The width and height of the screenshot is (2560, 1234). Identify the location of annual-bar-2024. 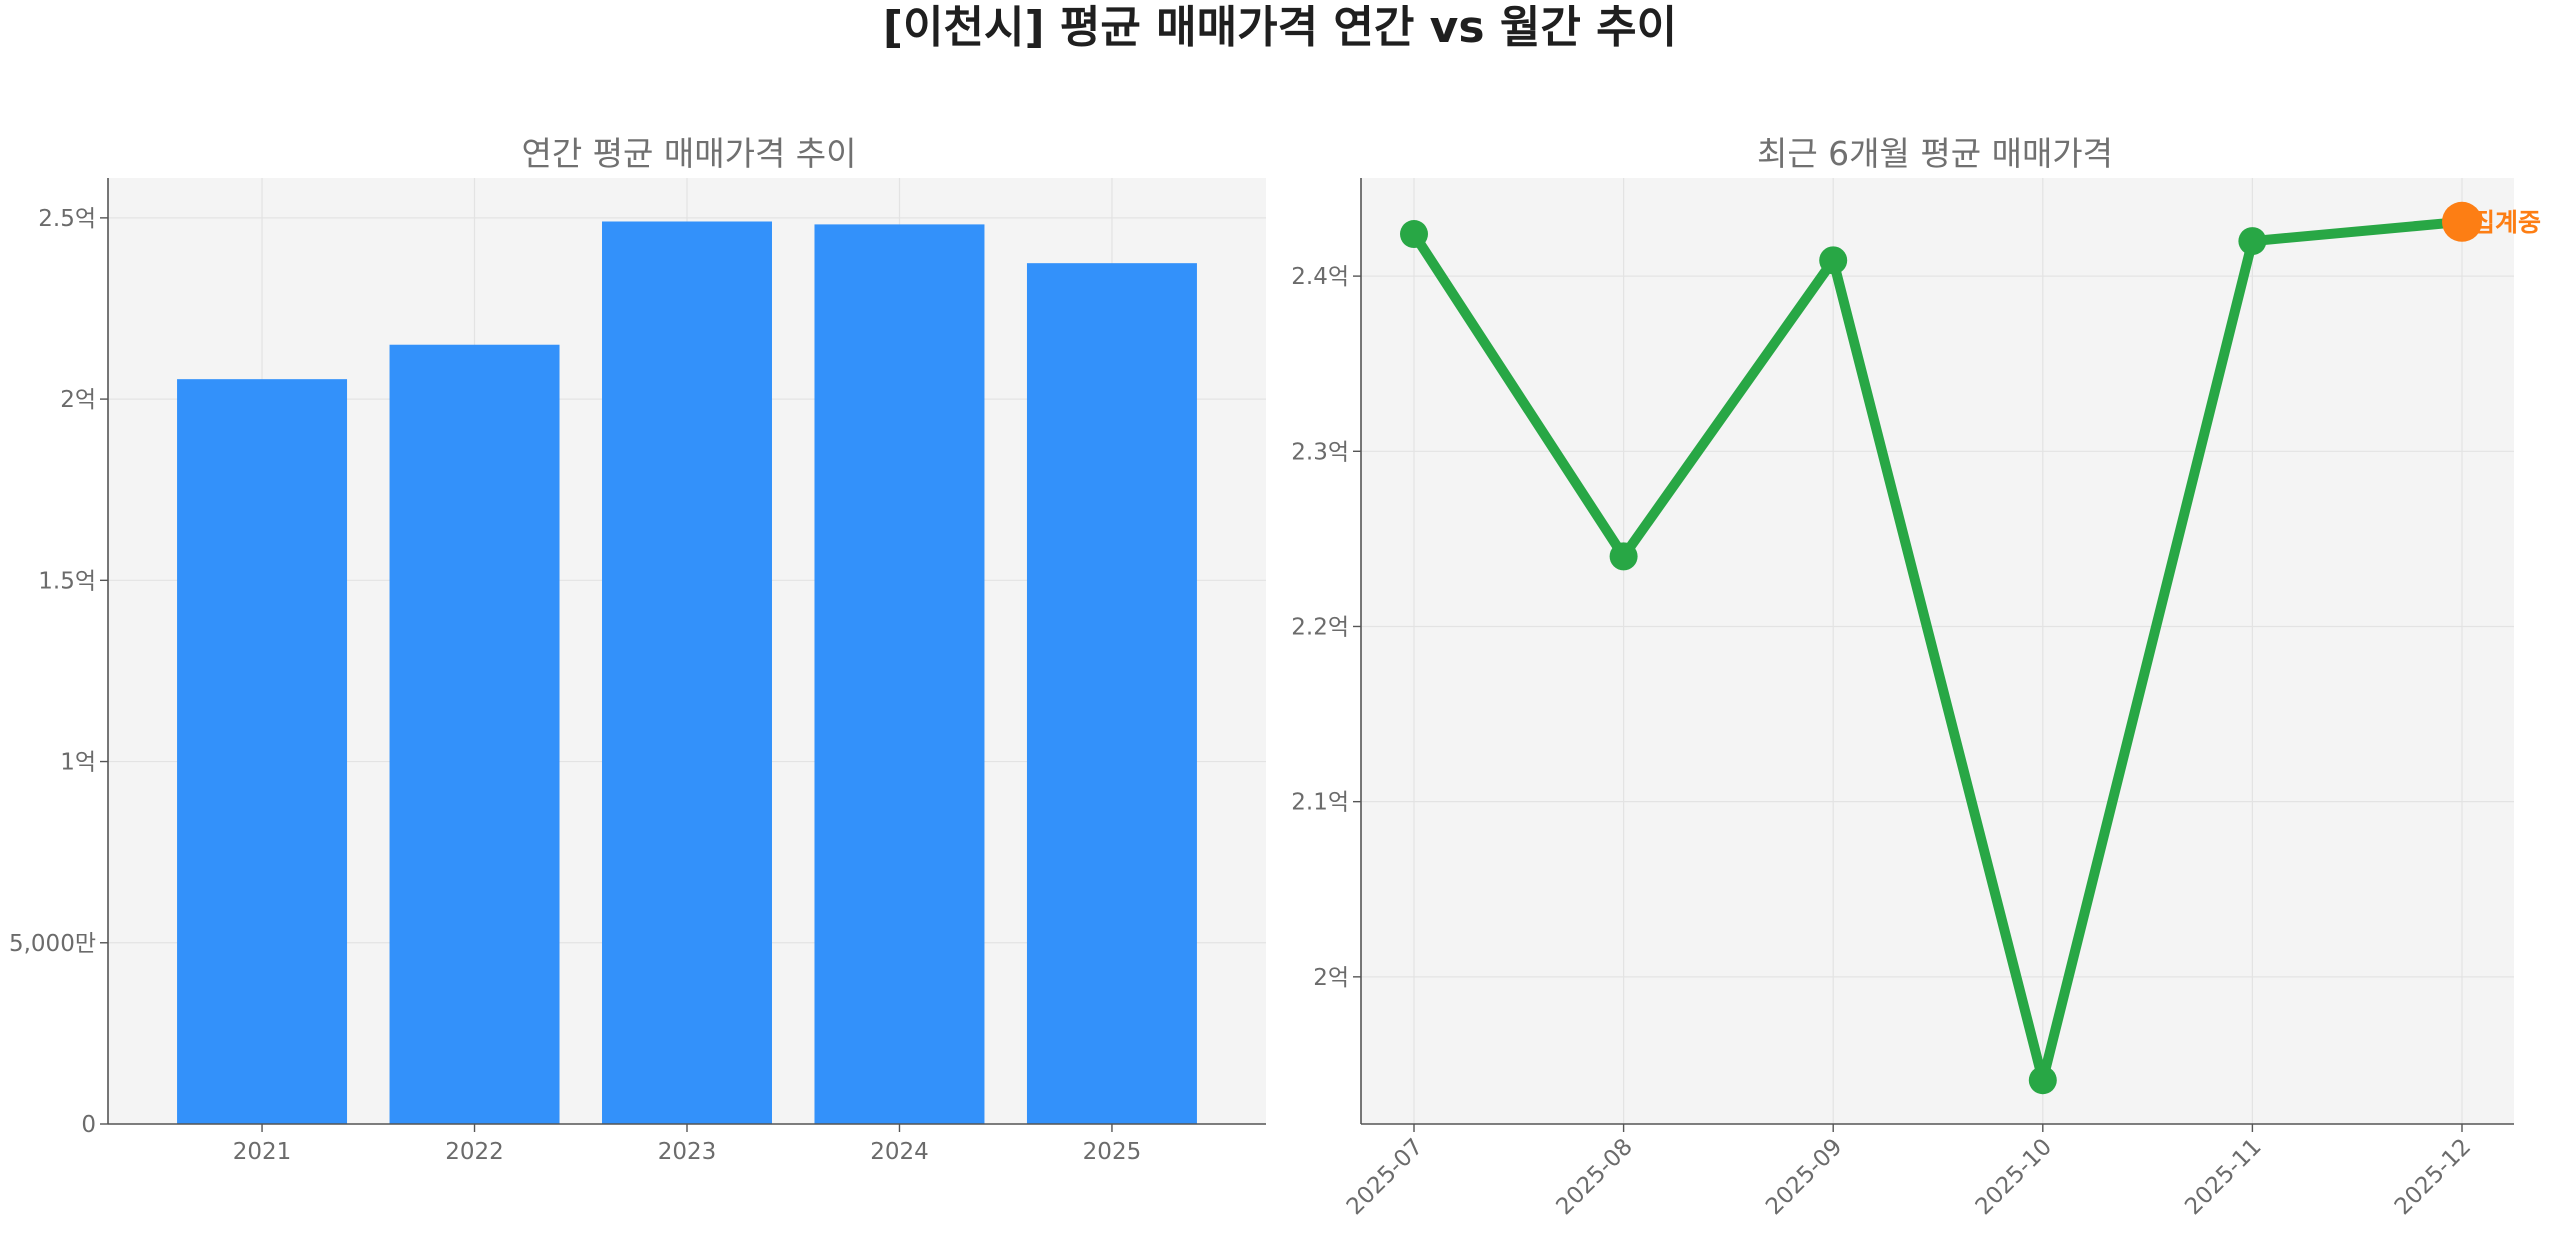
(899, 674).